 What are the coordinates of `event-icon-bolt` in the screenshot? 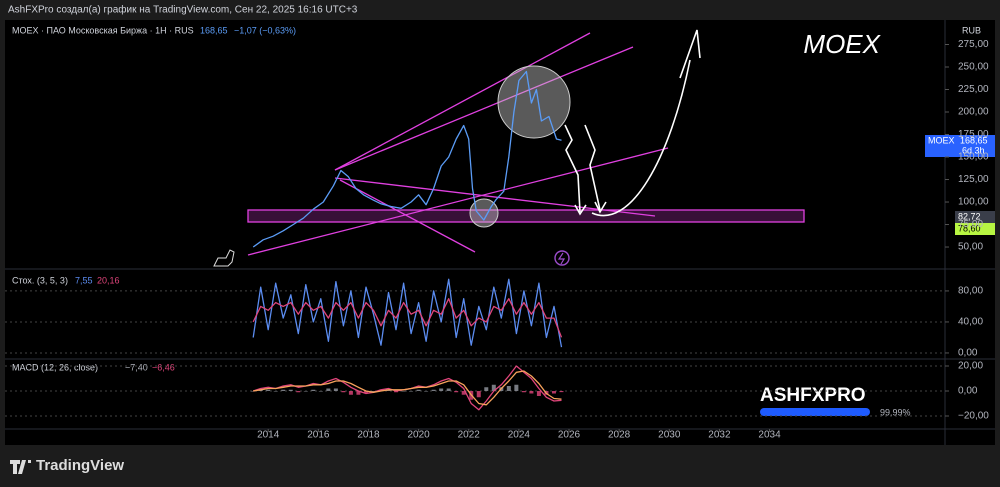 It's located at (561, 258).